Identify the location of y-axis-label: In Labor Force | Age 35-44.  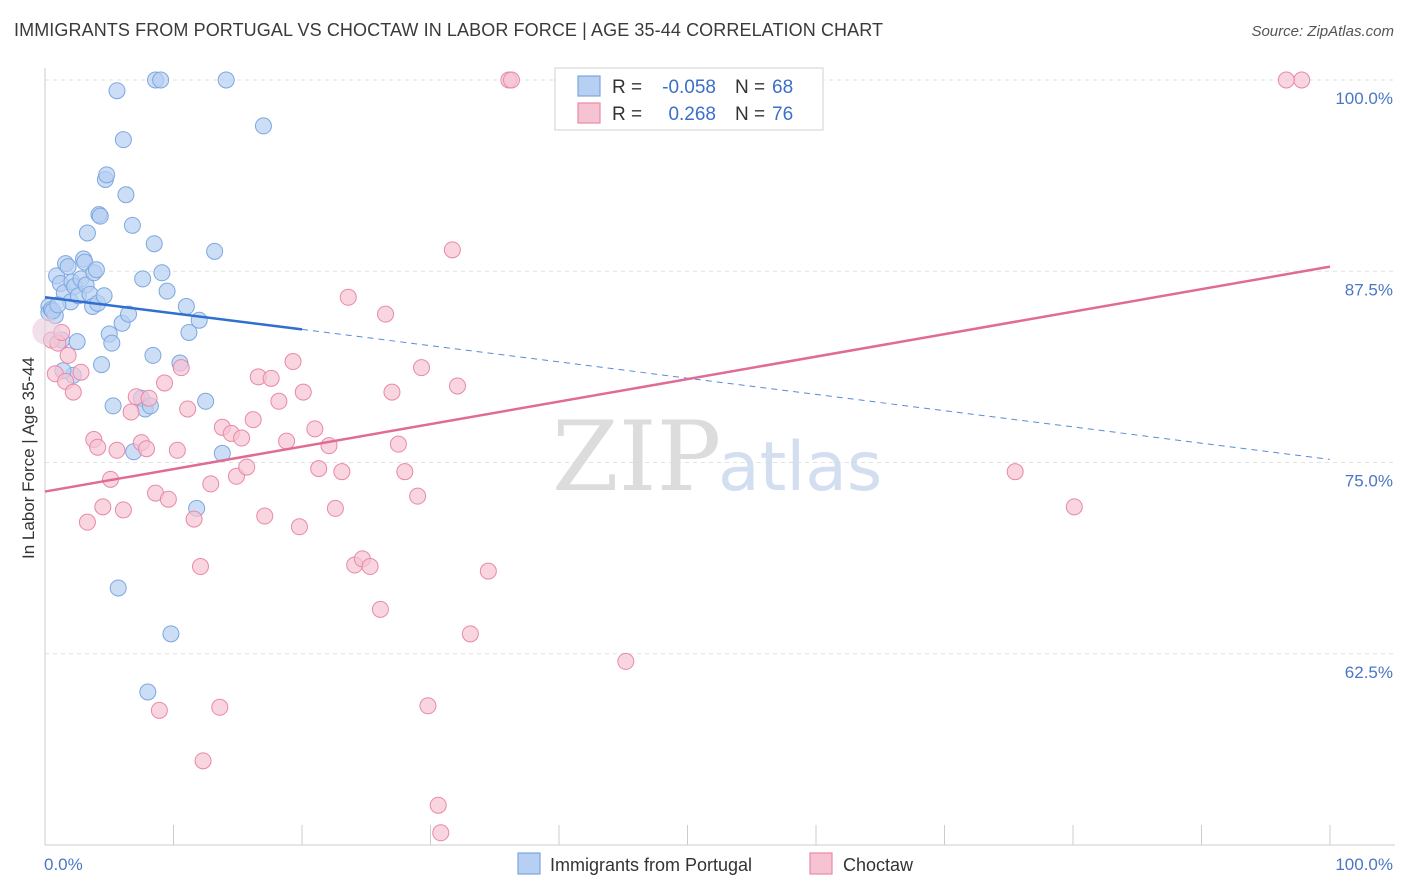
(28, 458).